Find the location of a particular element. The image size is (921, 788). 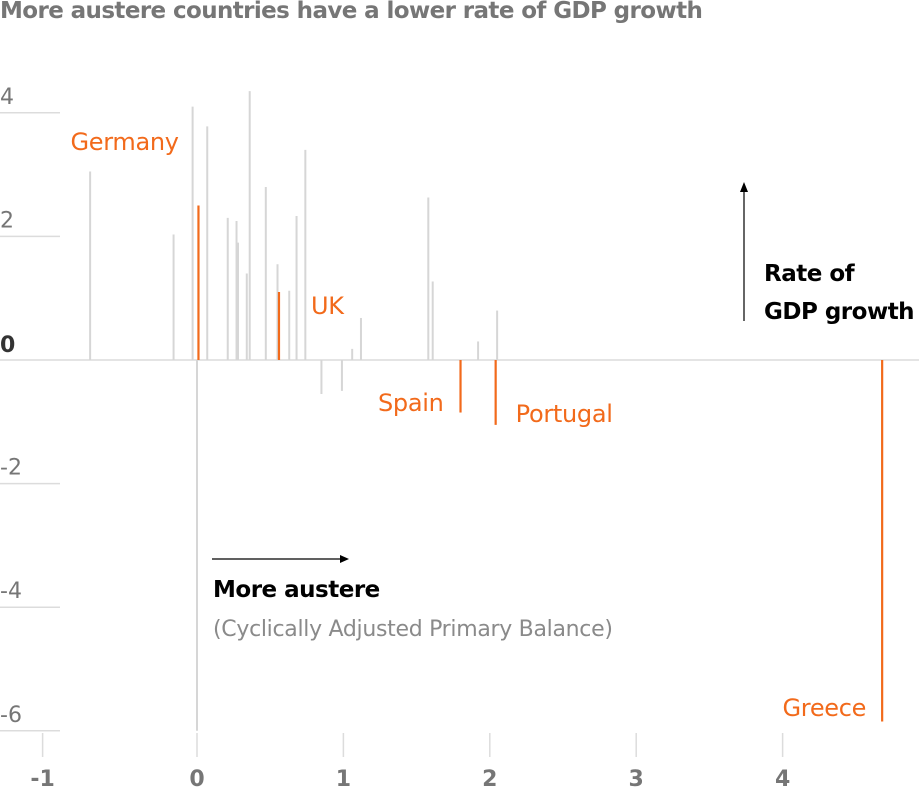

x-axis-sublabel: (Cyclically Adjusted Primary Balance) is located at coordinates (413, 629).